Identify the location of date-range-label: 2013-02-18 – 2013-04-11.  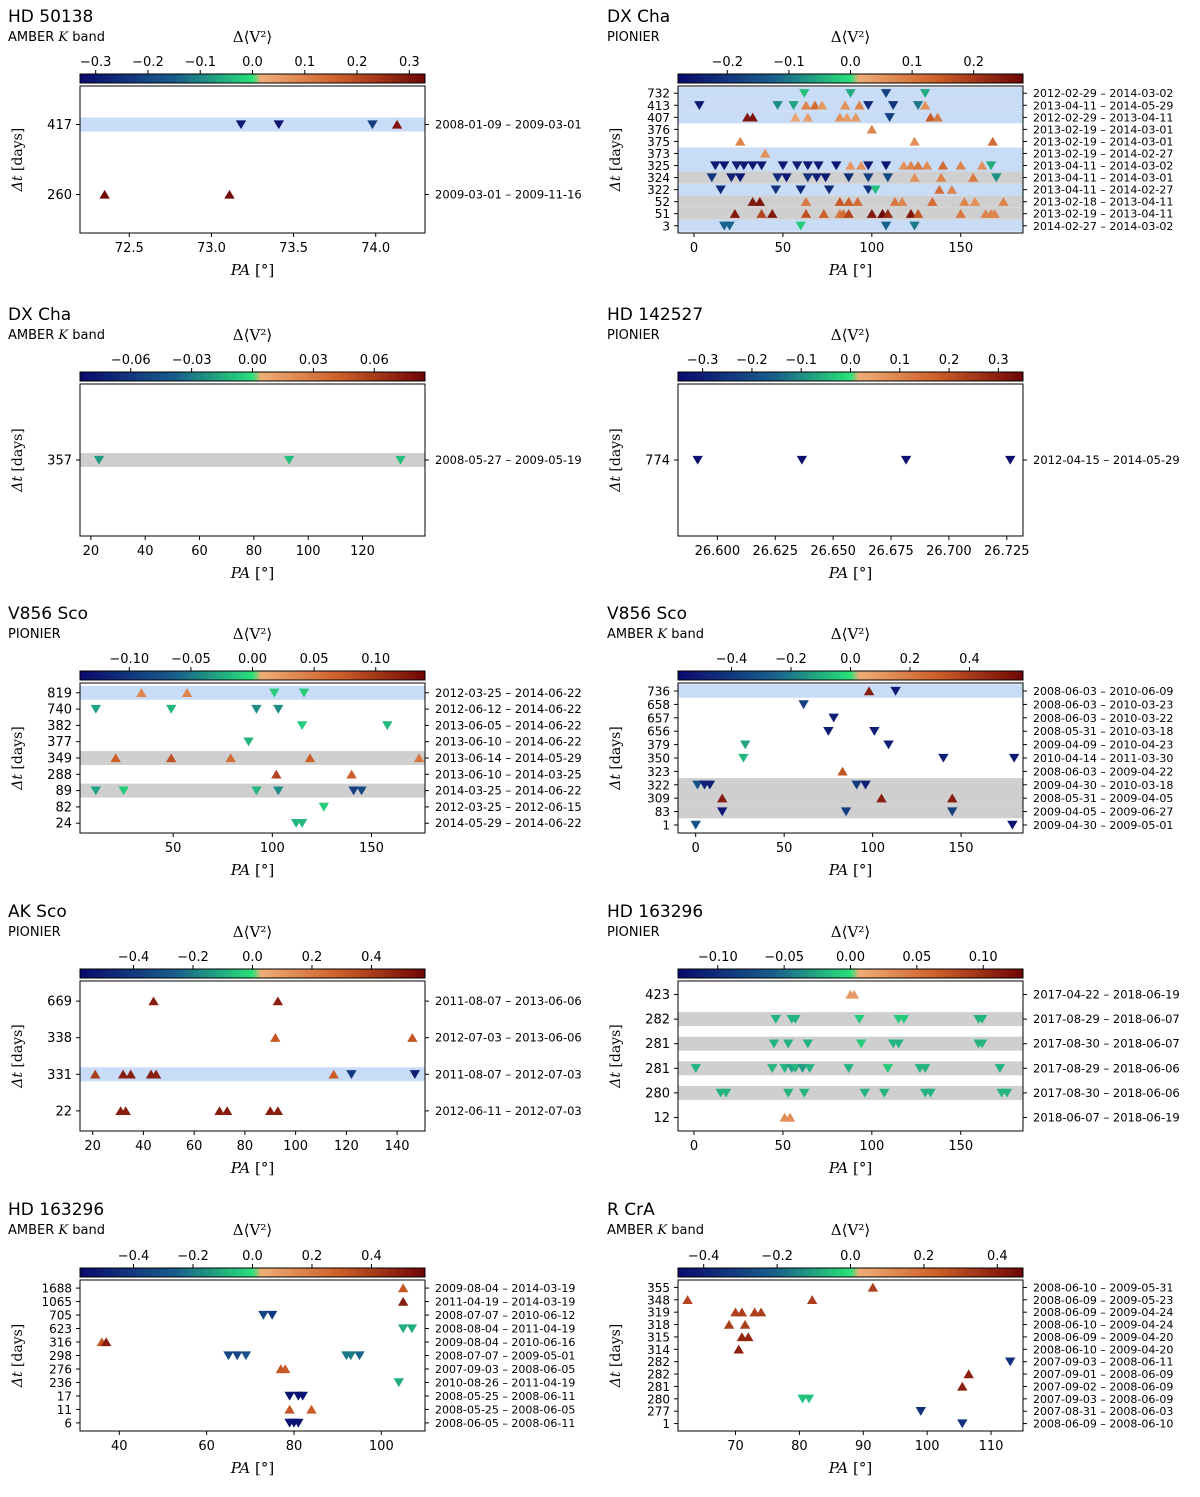
(1103, 202).